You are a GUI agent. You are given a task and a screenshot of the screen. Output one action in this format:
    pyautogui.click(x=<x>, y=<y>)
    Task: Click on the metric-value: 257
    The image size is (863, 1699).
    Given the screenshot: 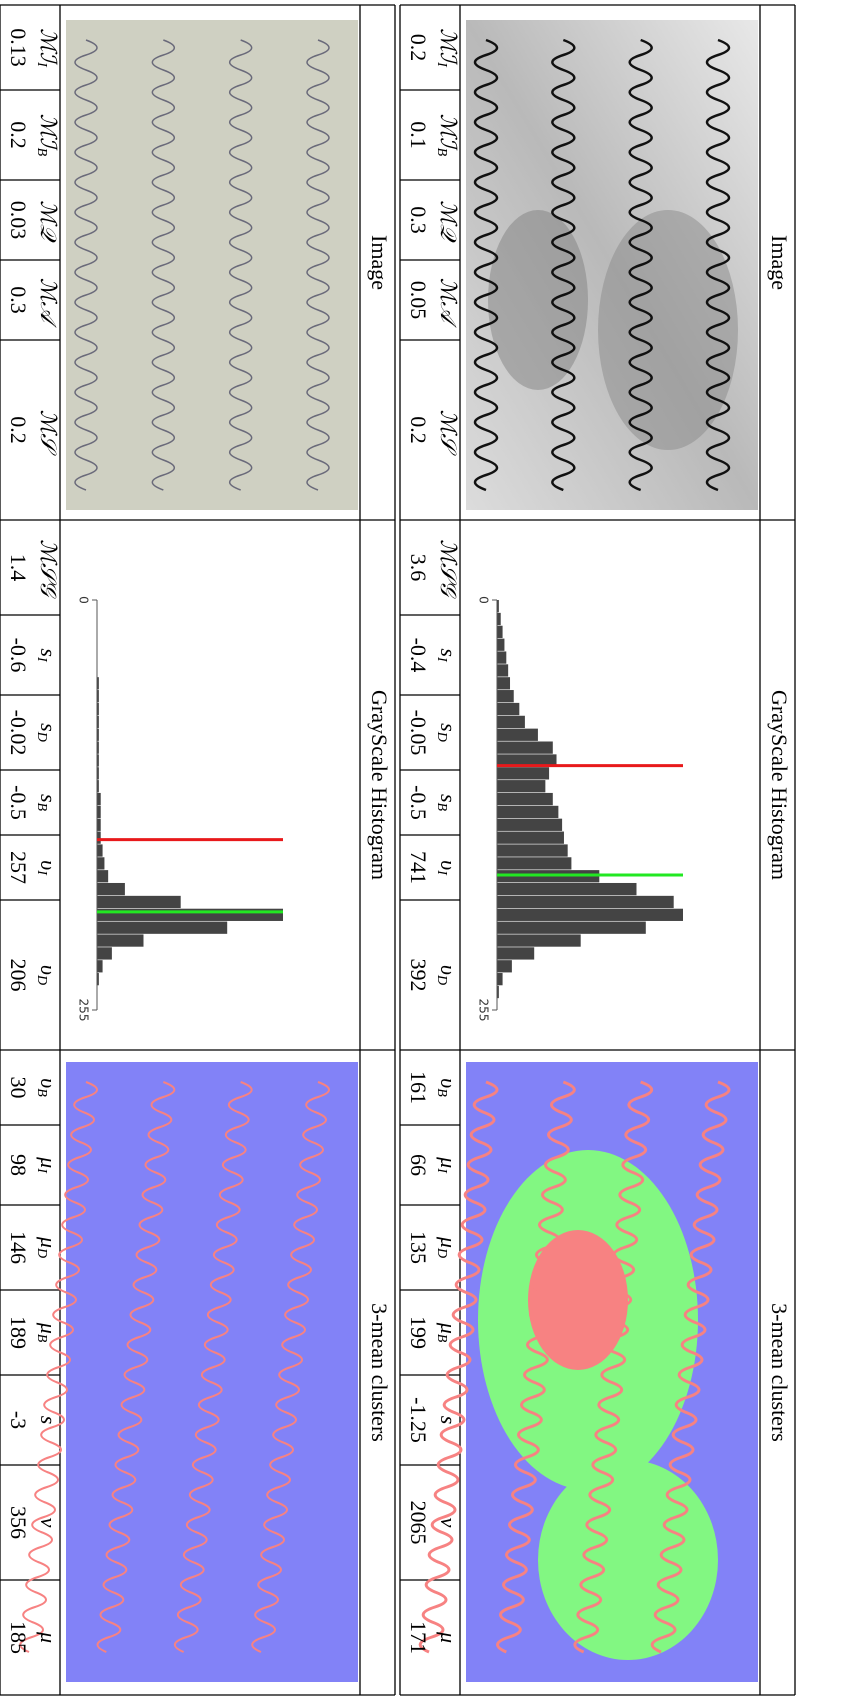 What is the action you would take?
    pyautogui.click(x=18, y=867)
    